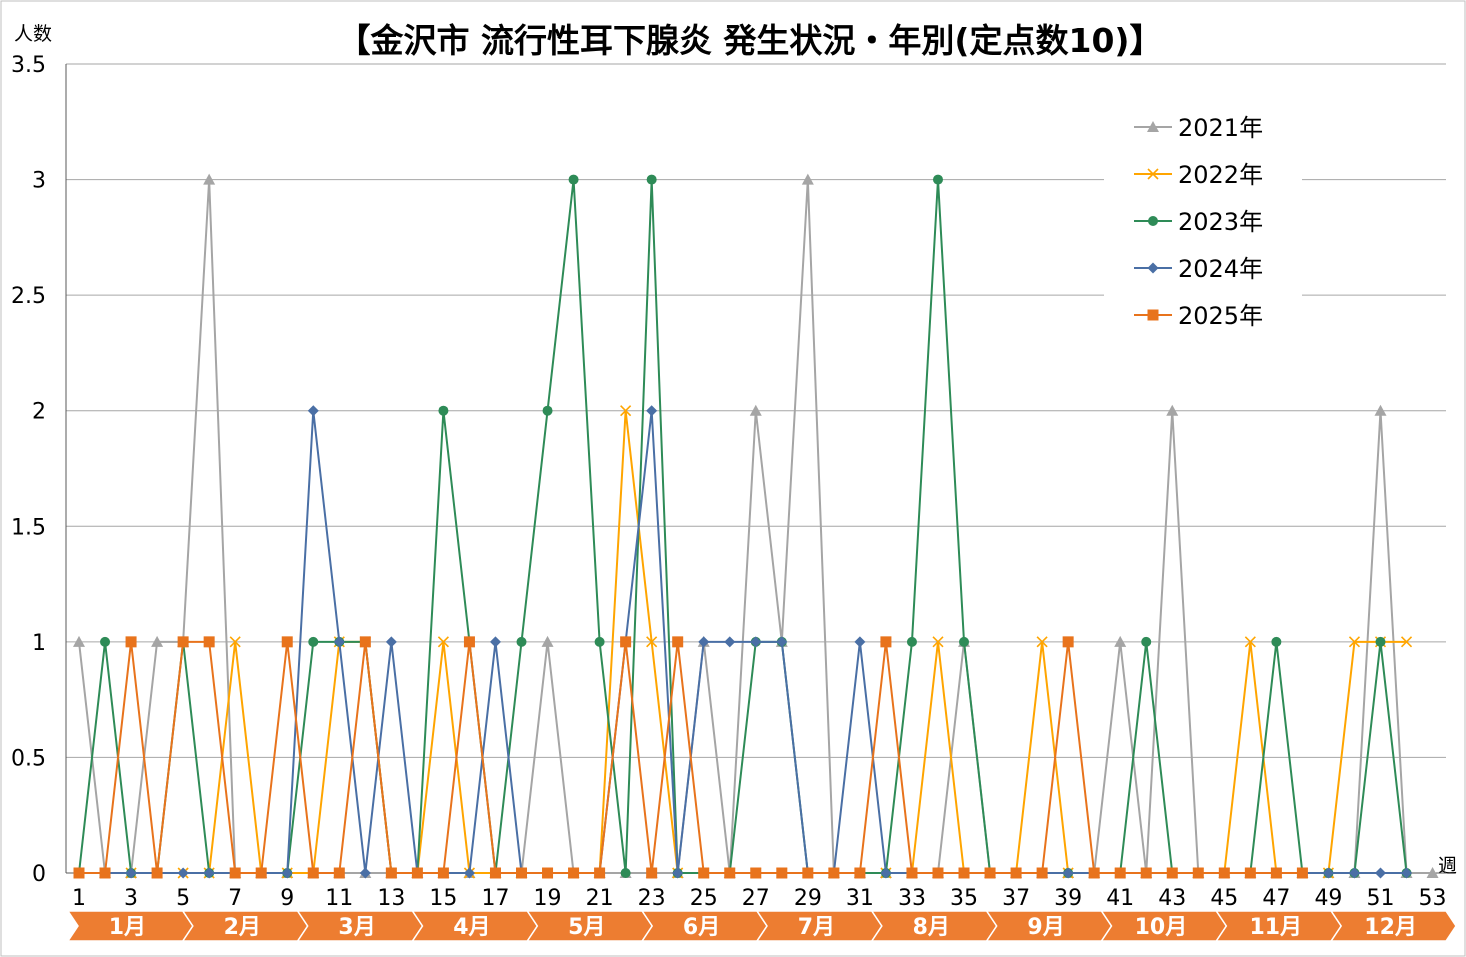 The height and width of the screenshot is (957, 1466). Describe the element at coordinates (471, 927) in the screenshot. I see `month-label: 4月` at that location.